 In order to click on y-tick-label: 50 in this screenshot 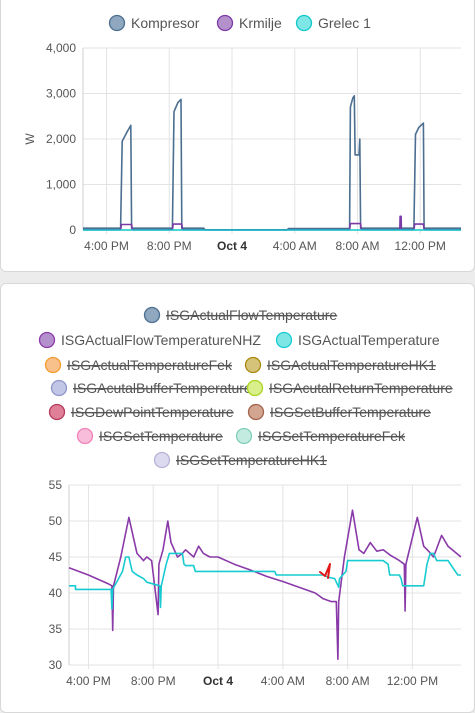, I will do `click(56, 521)`.